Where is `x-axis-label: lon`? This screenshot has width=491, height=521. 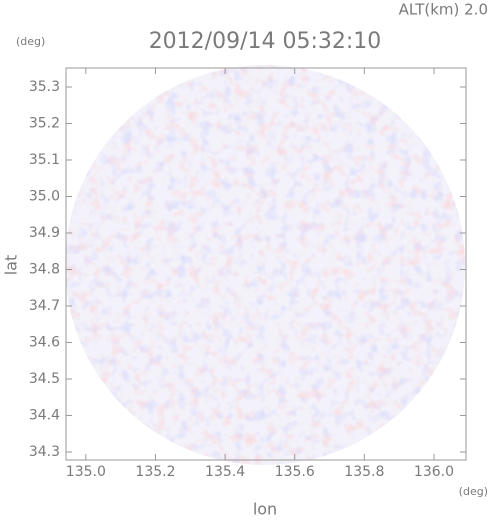
x-axis-label: lon is located at coordinates (265, 509).